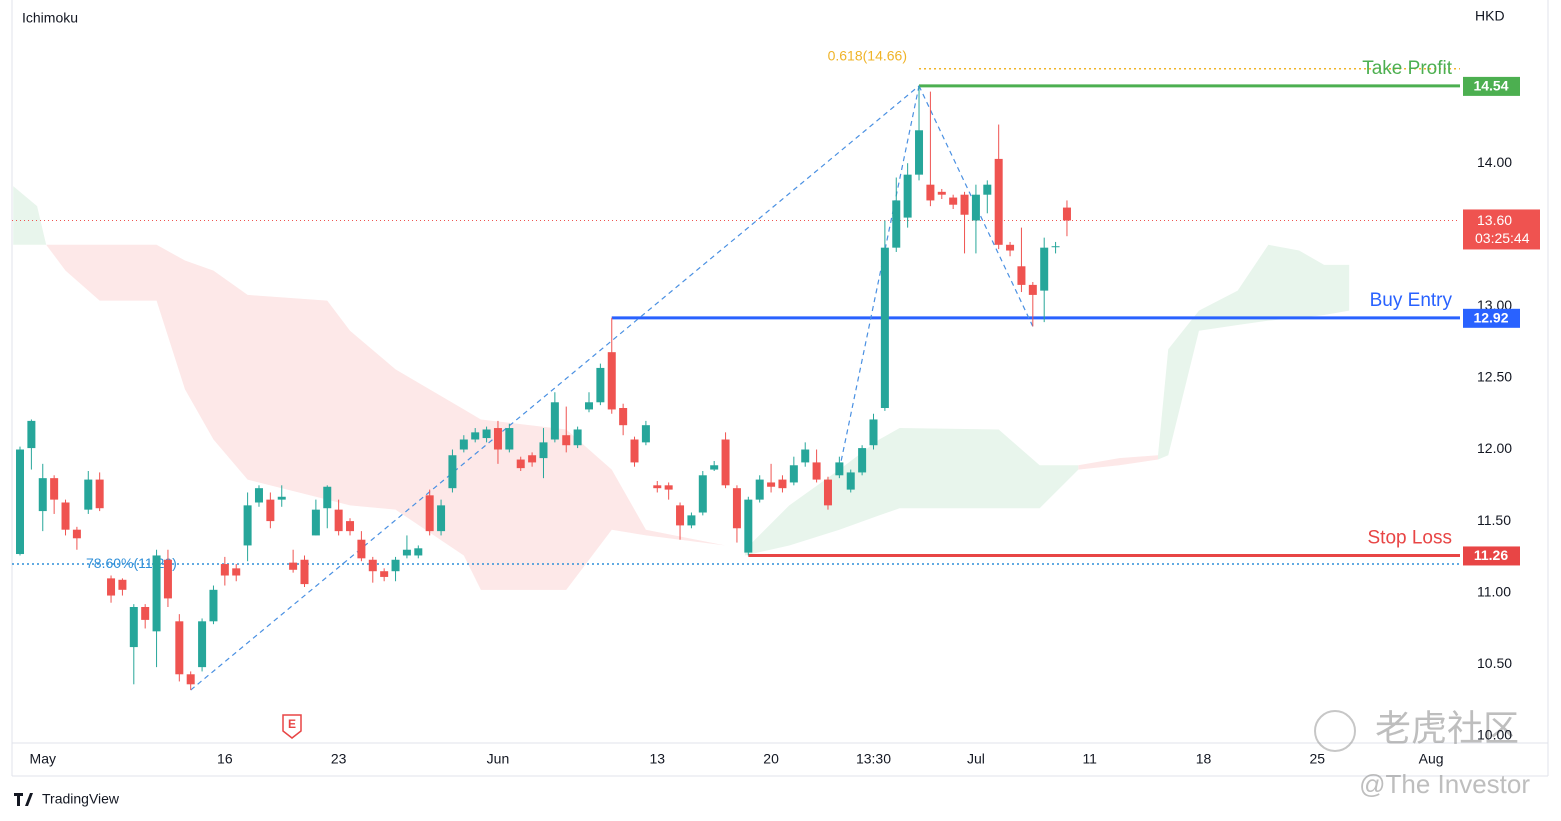  Describe the element at coordinates (867, 55) in the screenshot. I see `fib-label: 0.618(14.66)` at that location.